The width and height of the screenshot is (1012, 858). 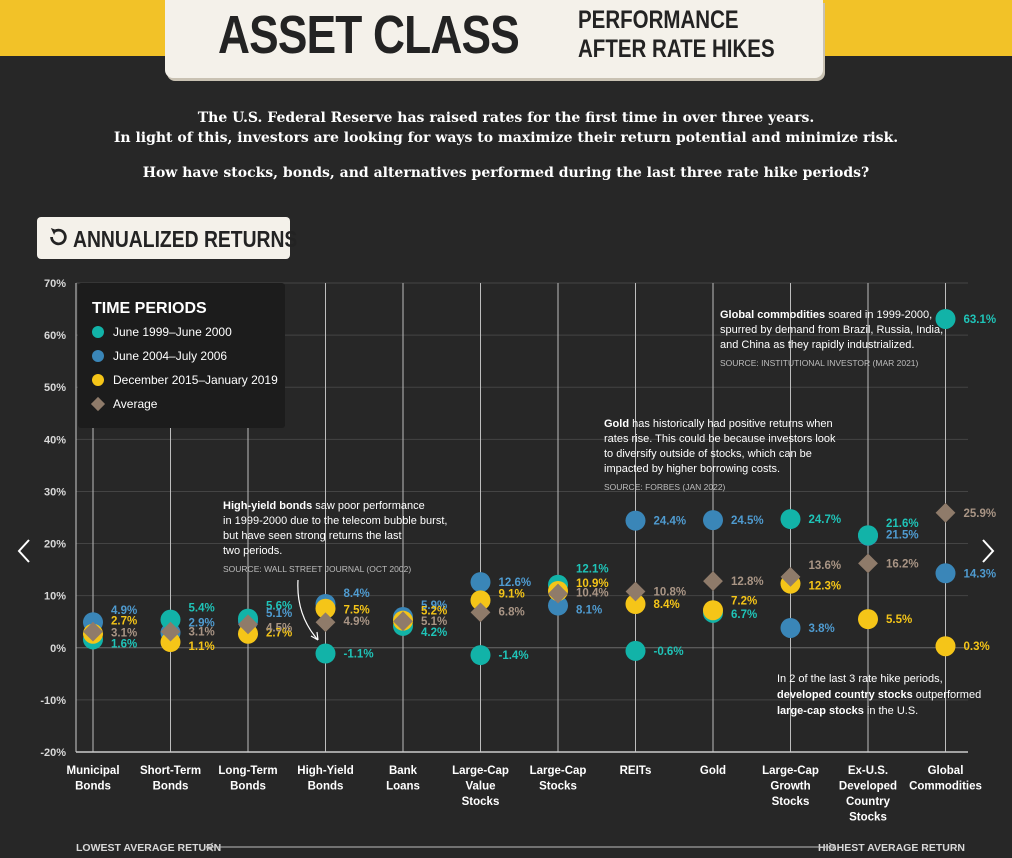 I want to click on annotation-arrow, so click(x=308, y=610).